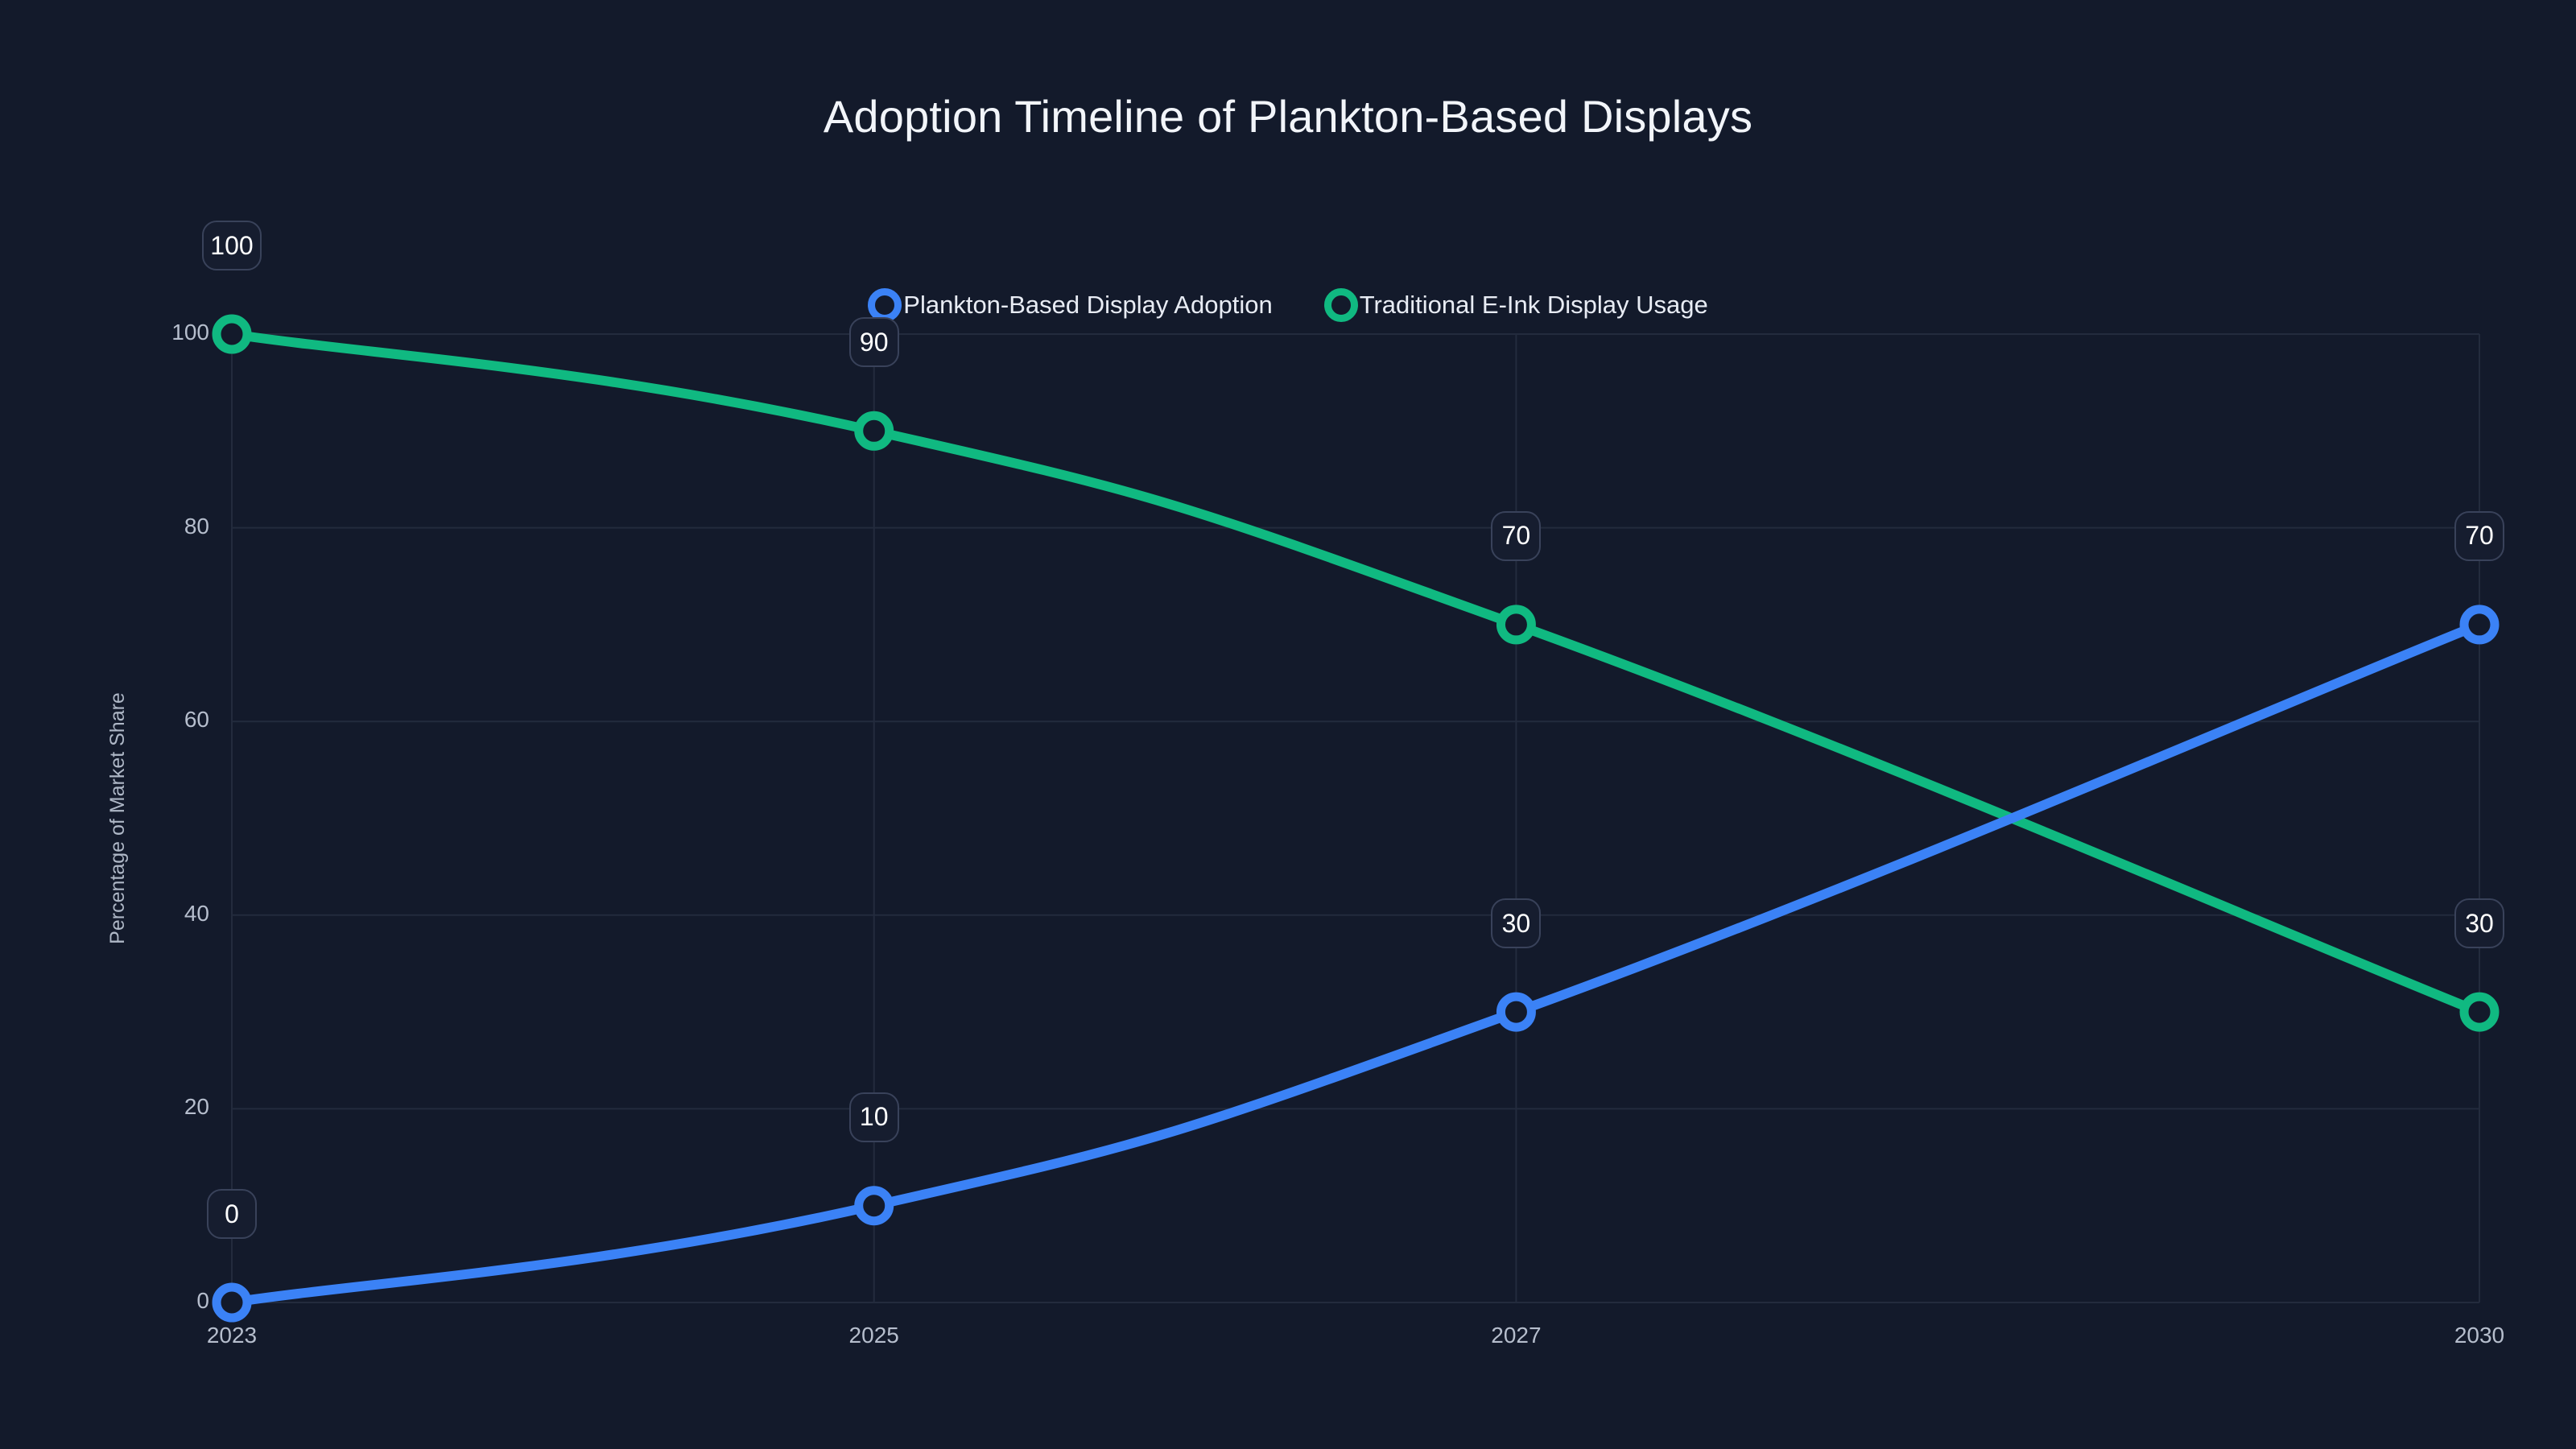 This screenshot has height=1449, width=2576. Describe the element at coordinates (1340, 305) in the screenshot. I see `legend-marker-icon` at that location.